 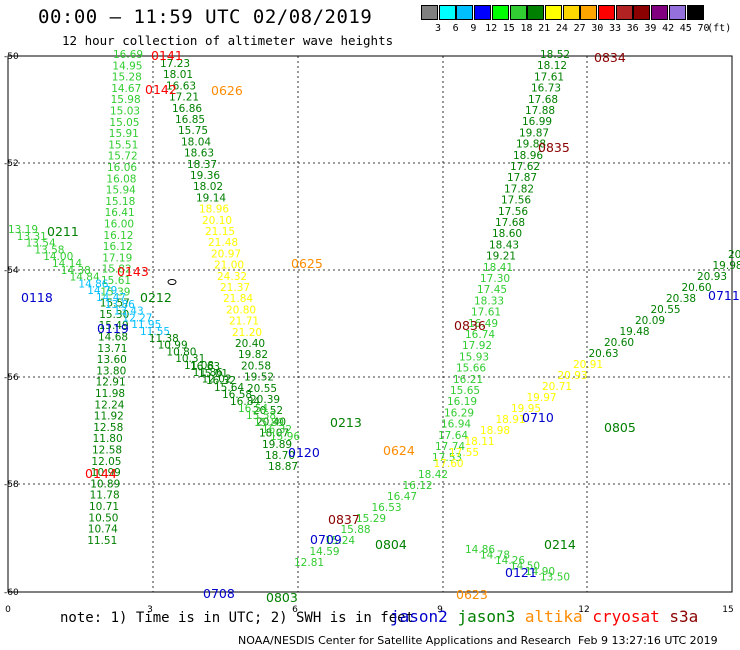 What do you see at coordinates (232, 277) in the screenshot?
I see `wave-height-value: 24.32` at bounding box center [232, 277].